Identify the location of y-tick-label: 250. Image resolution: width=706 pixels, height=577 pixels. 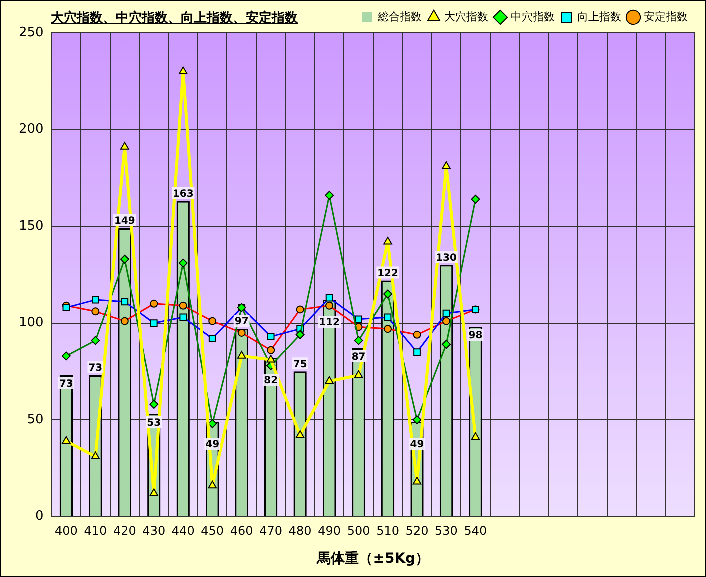
(31, 32).